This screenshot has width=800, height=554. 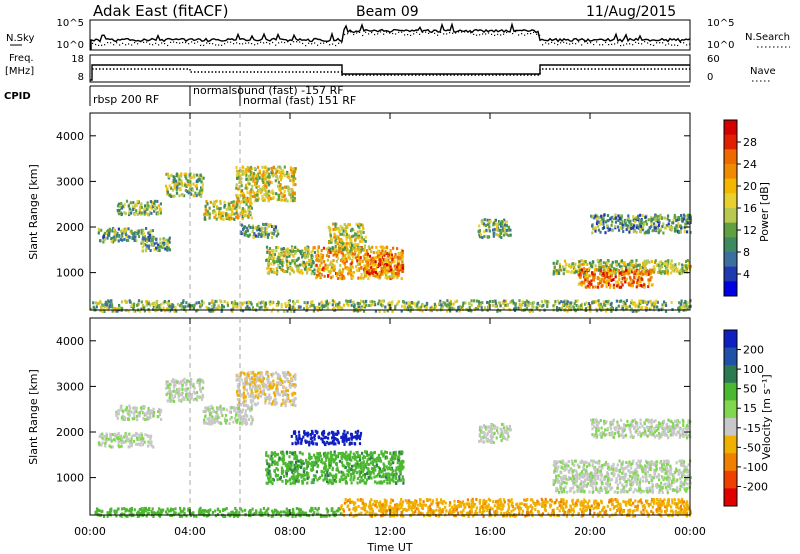 What do you see at coordinates (268, 90) in the screenshot?
I see `cpid-segment-normalsound: normalsound (fast) -157 RF` at bounding box center [268, 90].